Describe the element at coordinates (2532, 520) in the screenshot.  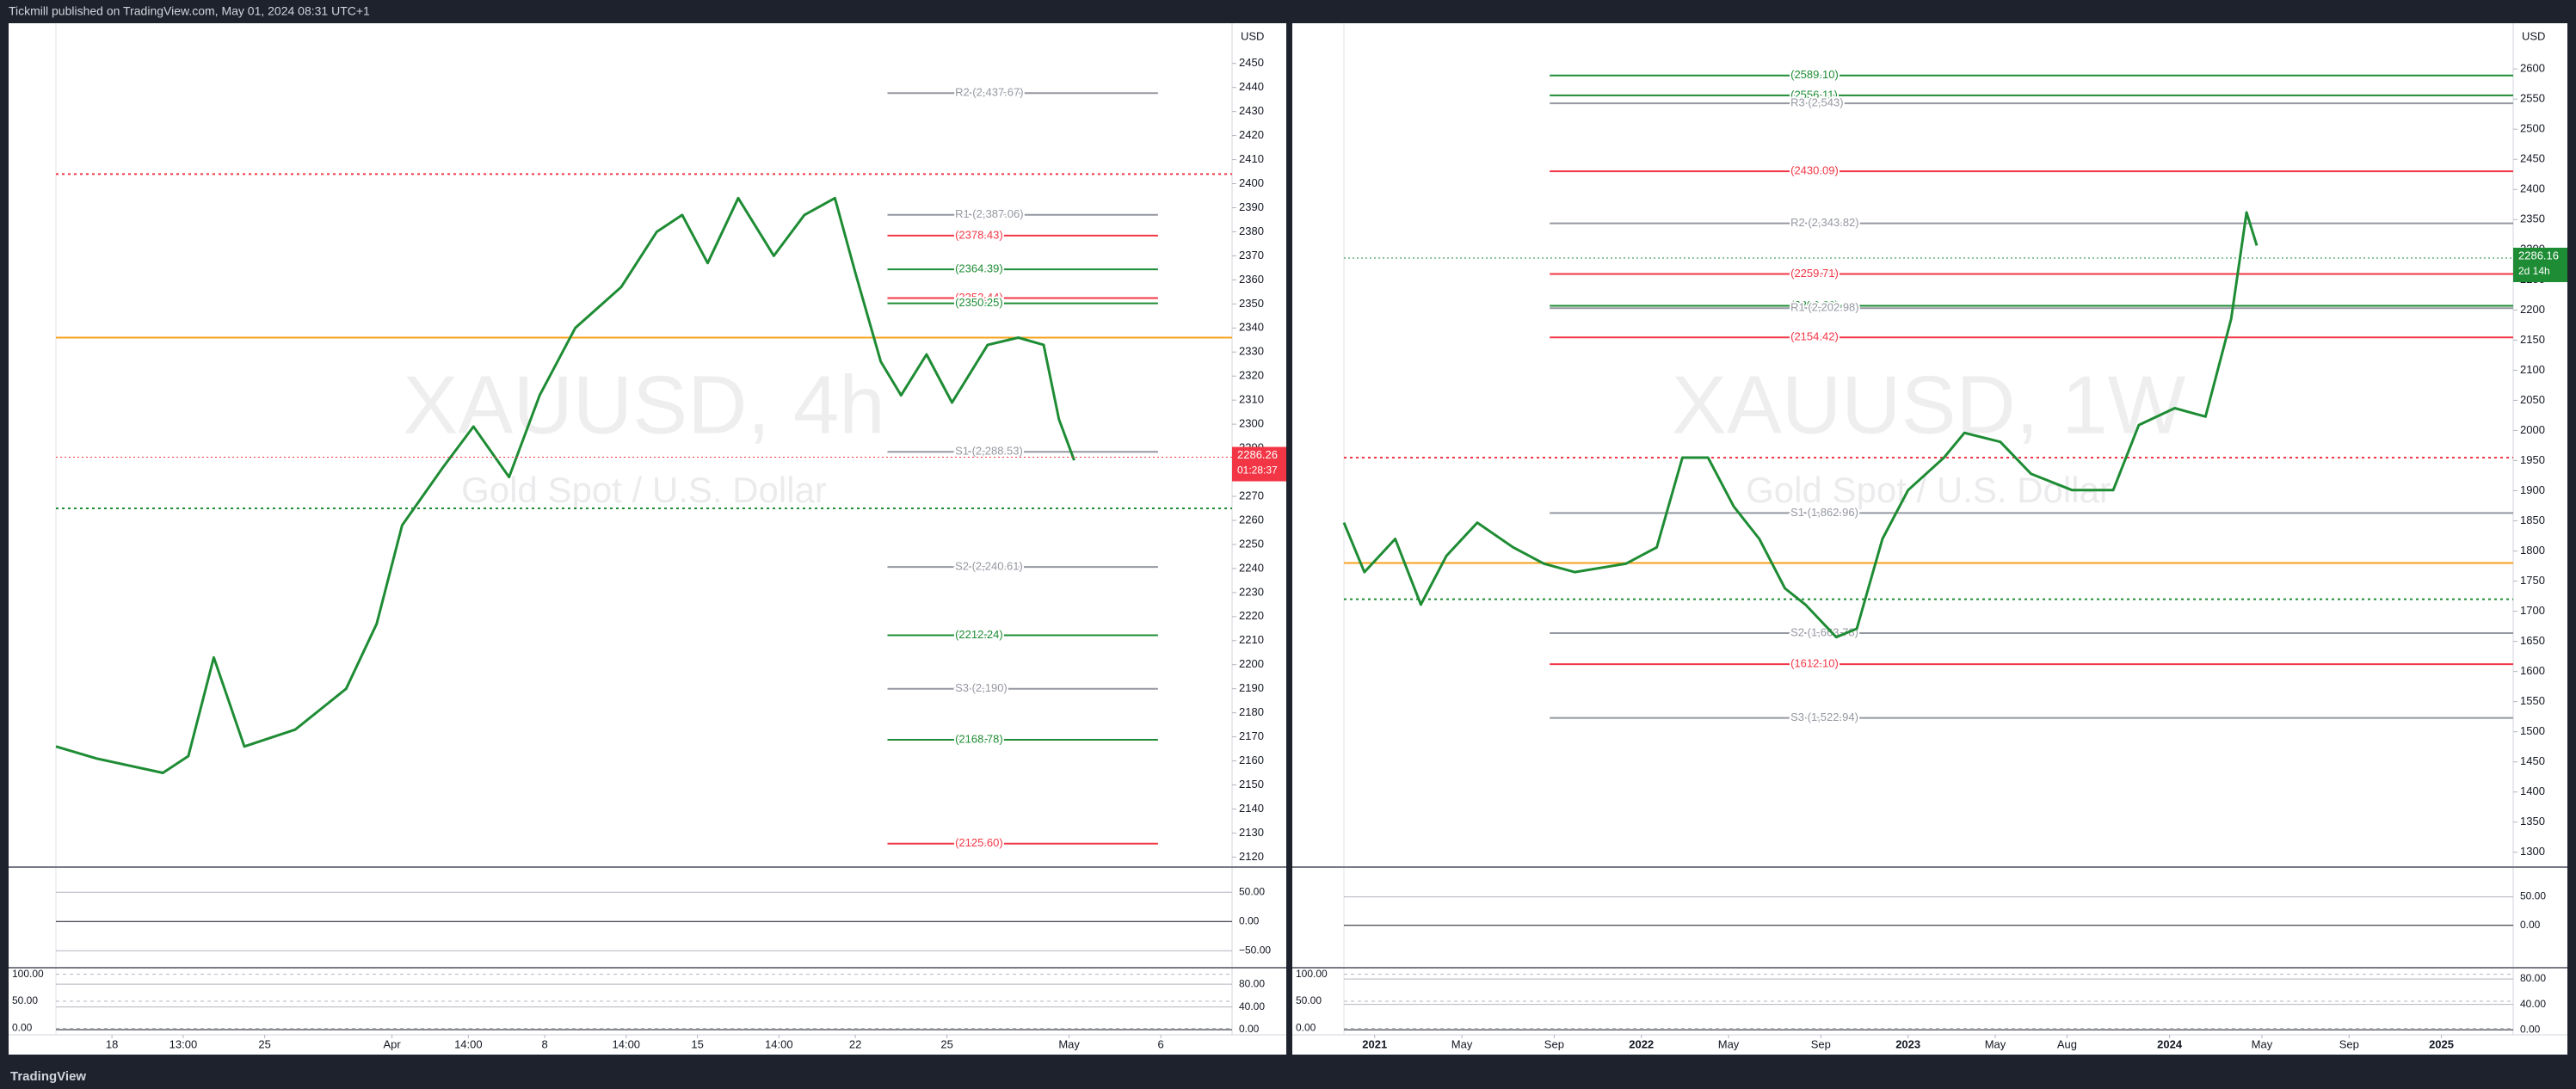
I see `y-tick-label: 1850` at that location.